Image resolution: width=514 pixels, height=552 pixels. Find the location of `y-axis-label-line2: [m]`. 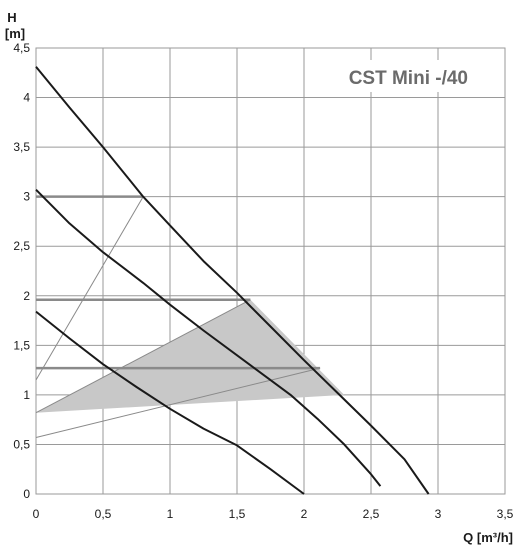

y-axis-label-line2: [m] is located at coordinates (15, 33).